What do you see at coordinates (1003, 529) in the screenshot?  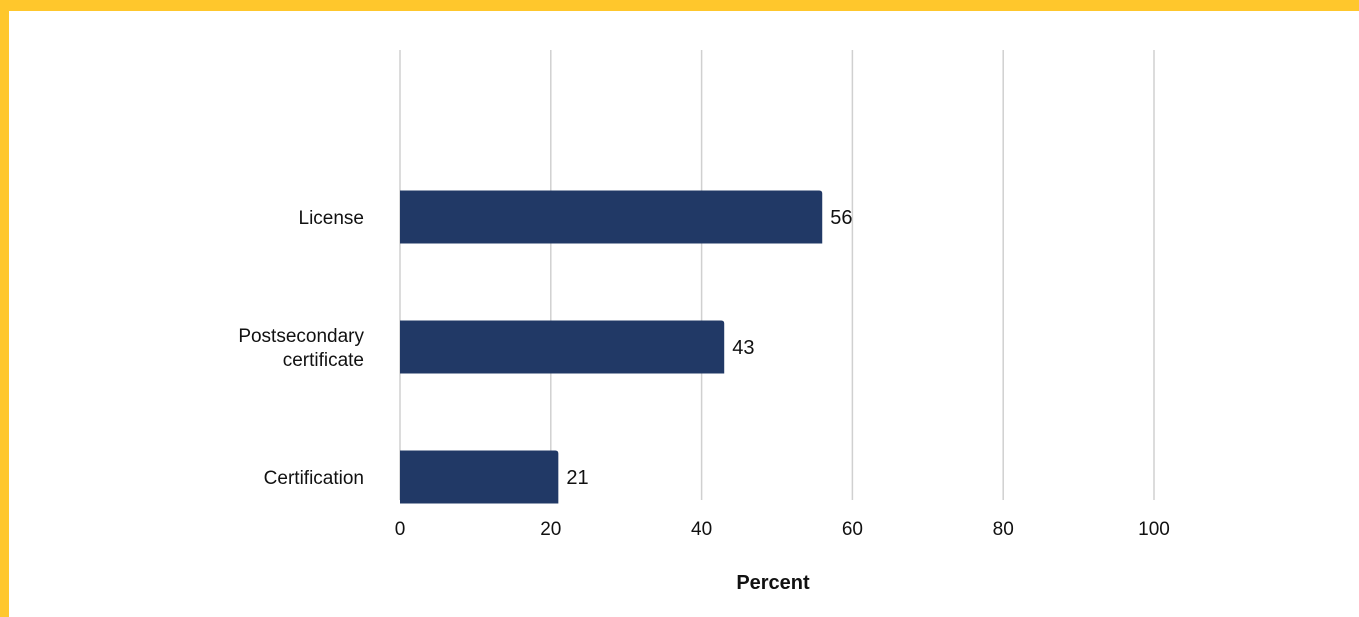 I see `x-tick-label: 80` at bounding box center [1003, 529].